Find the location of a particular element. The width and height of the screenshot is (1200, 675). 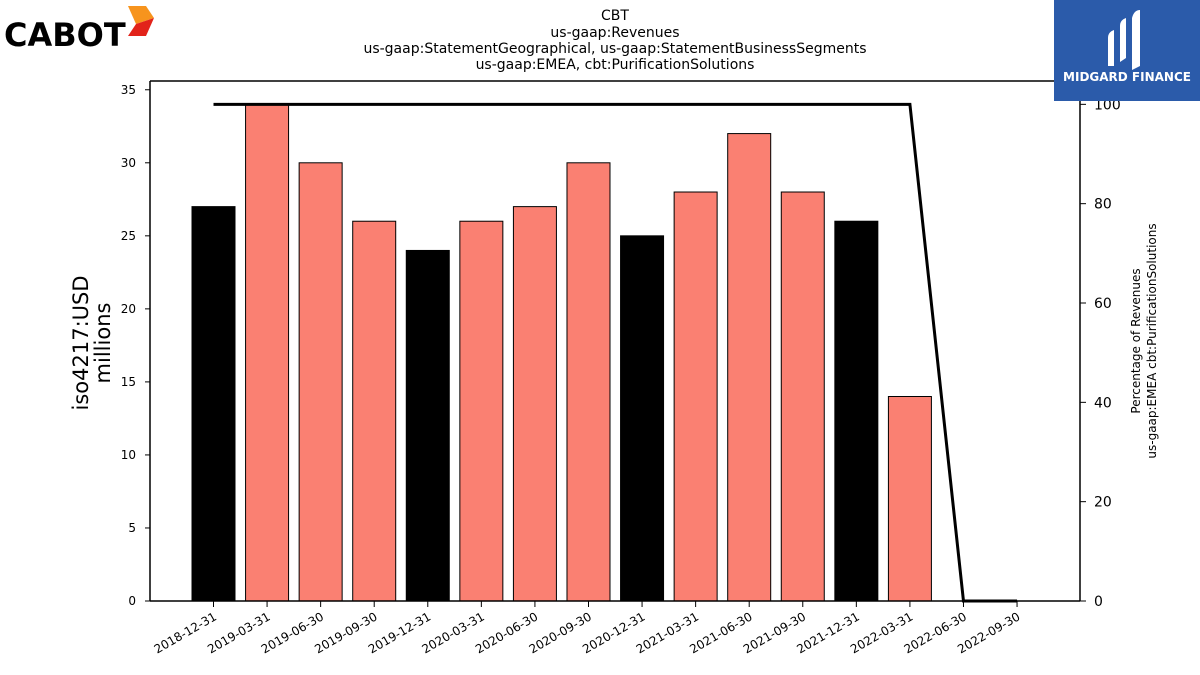

cabot-logo: CABOT is located at coordinates (79, 30).